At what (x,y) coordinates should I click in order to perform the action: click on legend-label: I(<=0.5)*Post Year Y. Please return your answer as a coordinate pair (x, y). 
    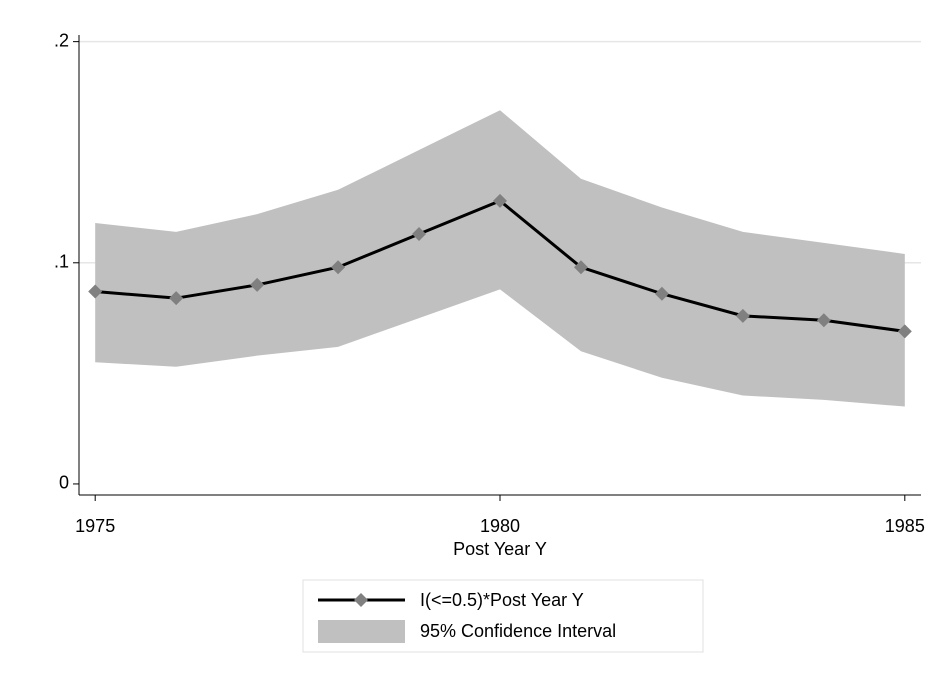
    Looking at the image, I should click on (502, 600).